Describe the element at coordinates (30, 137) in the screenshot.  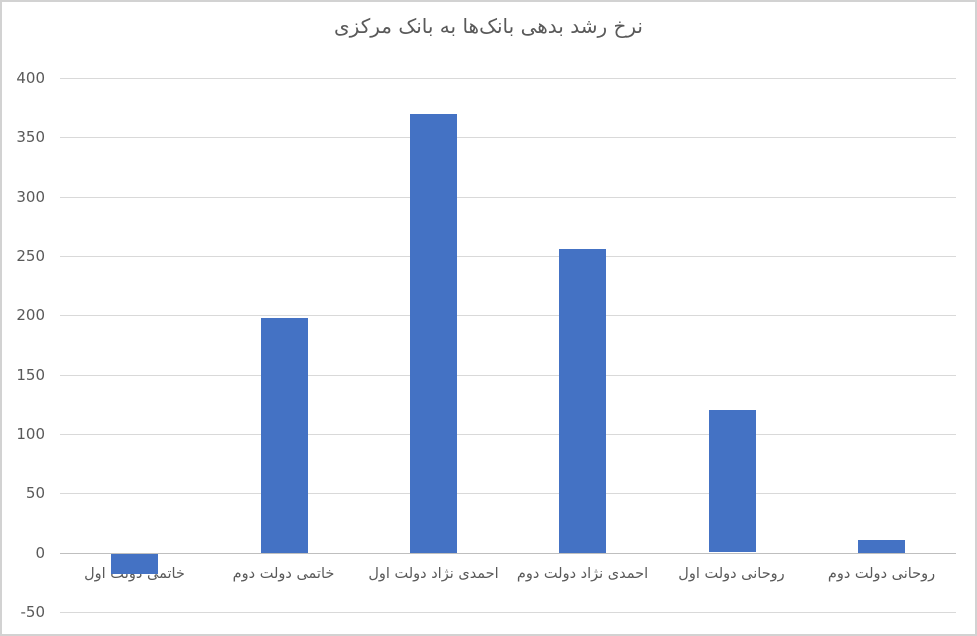
I see `y-tick-label: 350` at that location.